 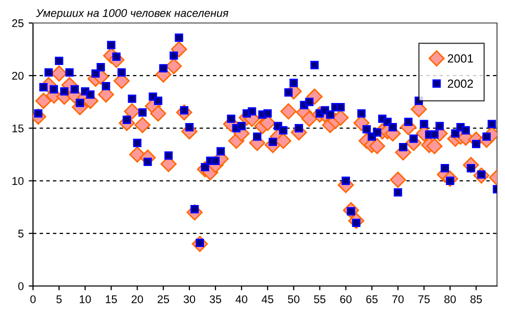 What do you see at coordinates (18, 76) in the screenshot?
I see `y-tick-label: 20` at bounding box center [18, 76].